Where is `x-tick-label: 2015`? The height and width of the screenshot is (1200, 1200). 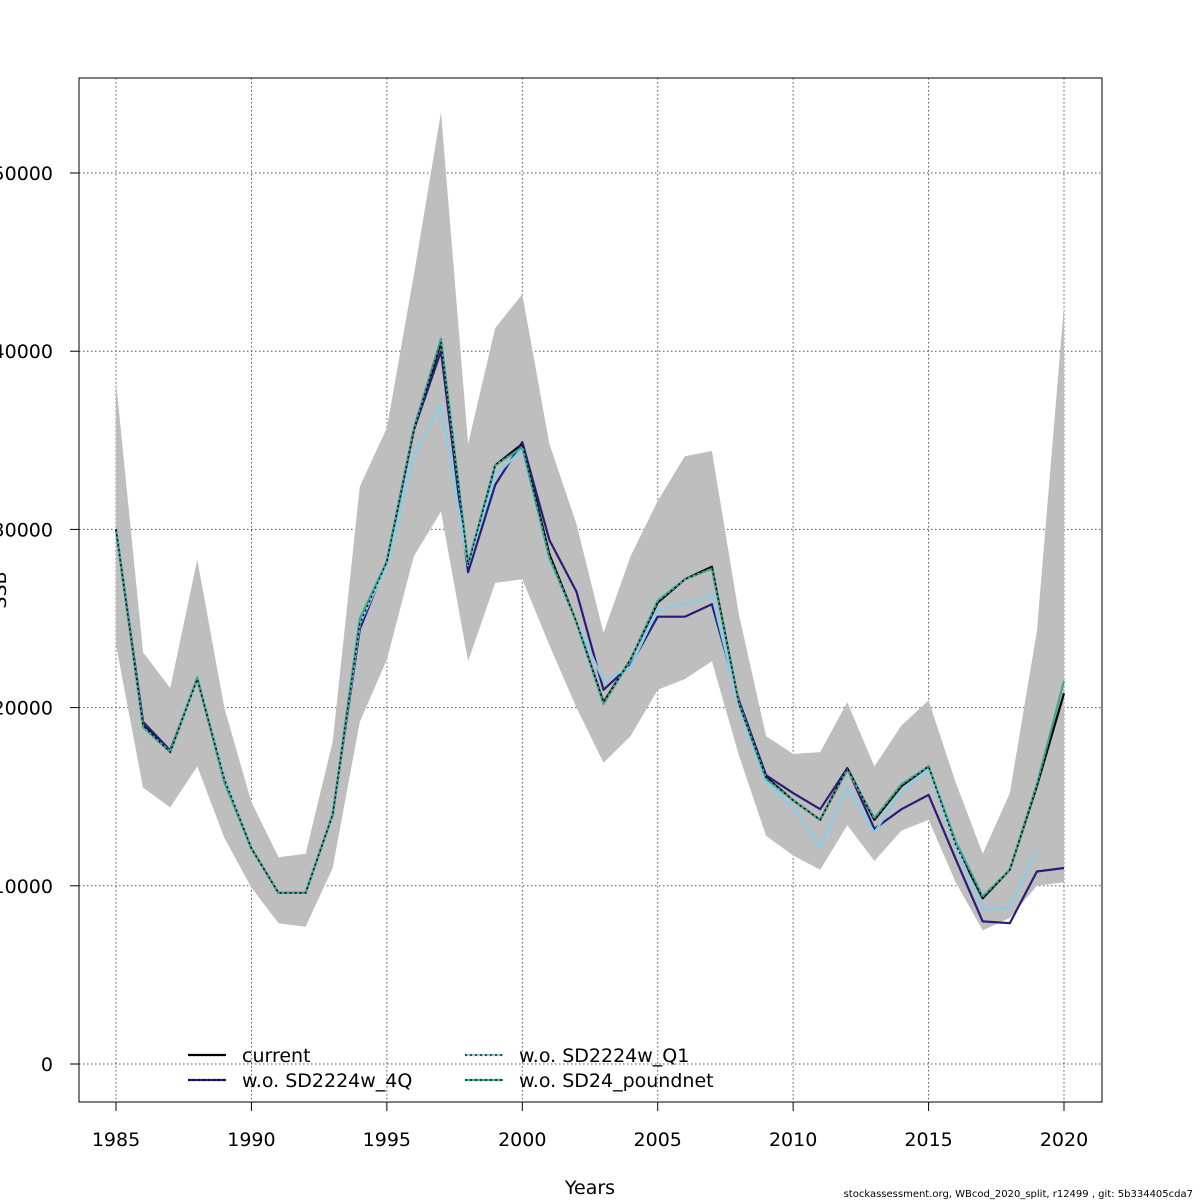
x-tick-label: 2015 is located at coordinates (928, 1140).